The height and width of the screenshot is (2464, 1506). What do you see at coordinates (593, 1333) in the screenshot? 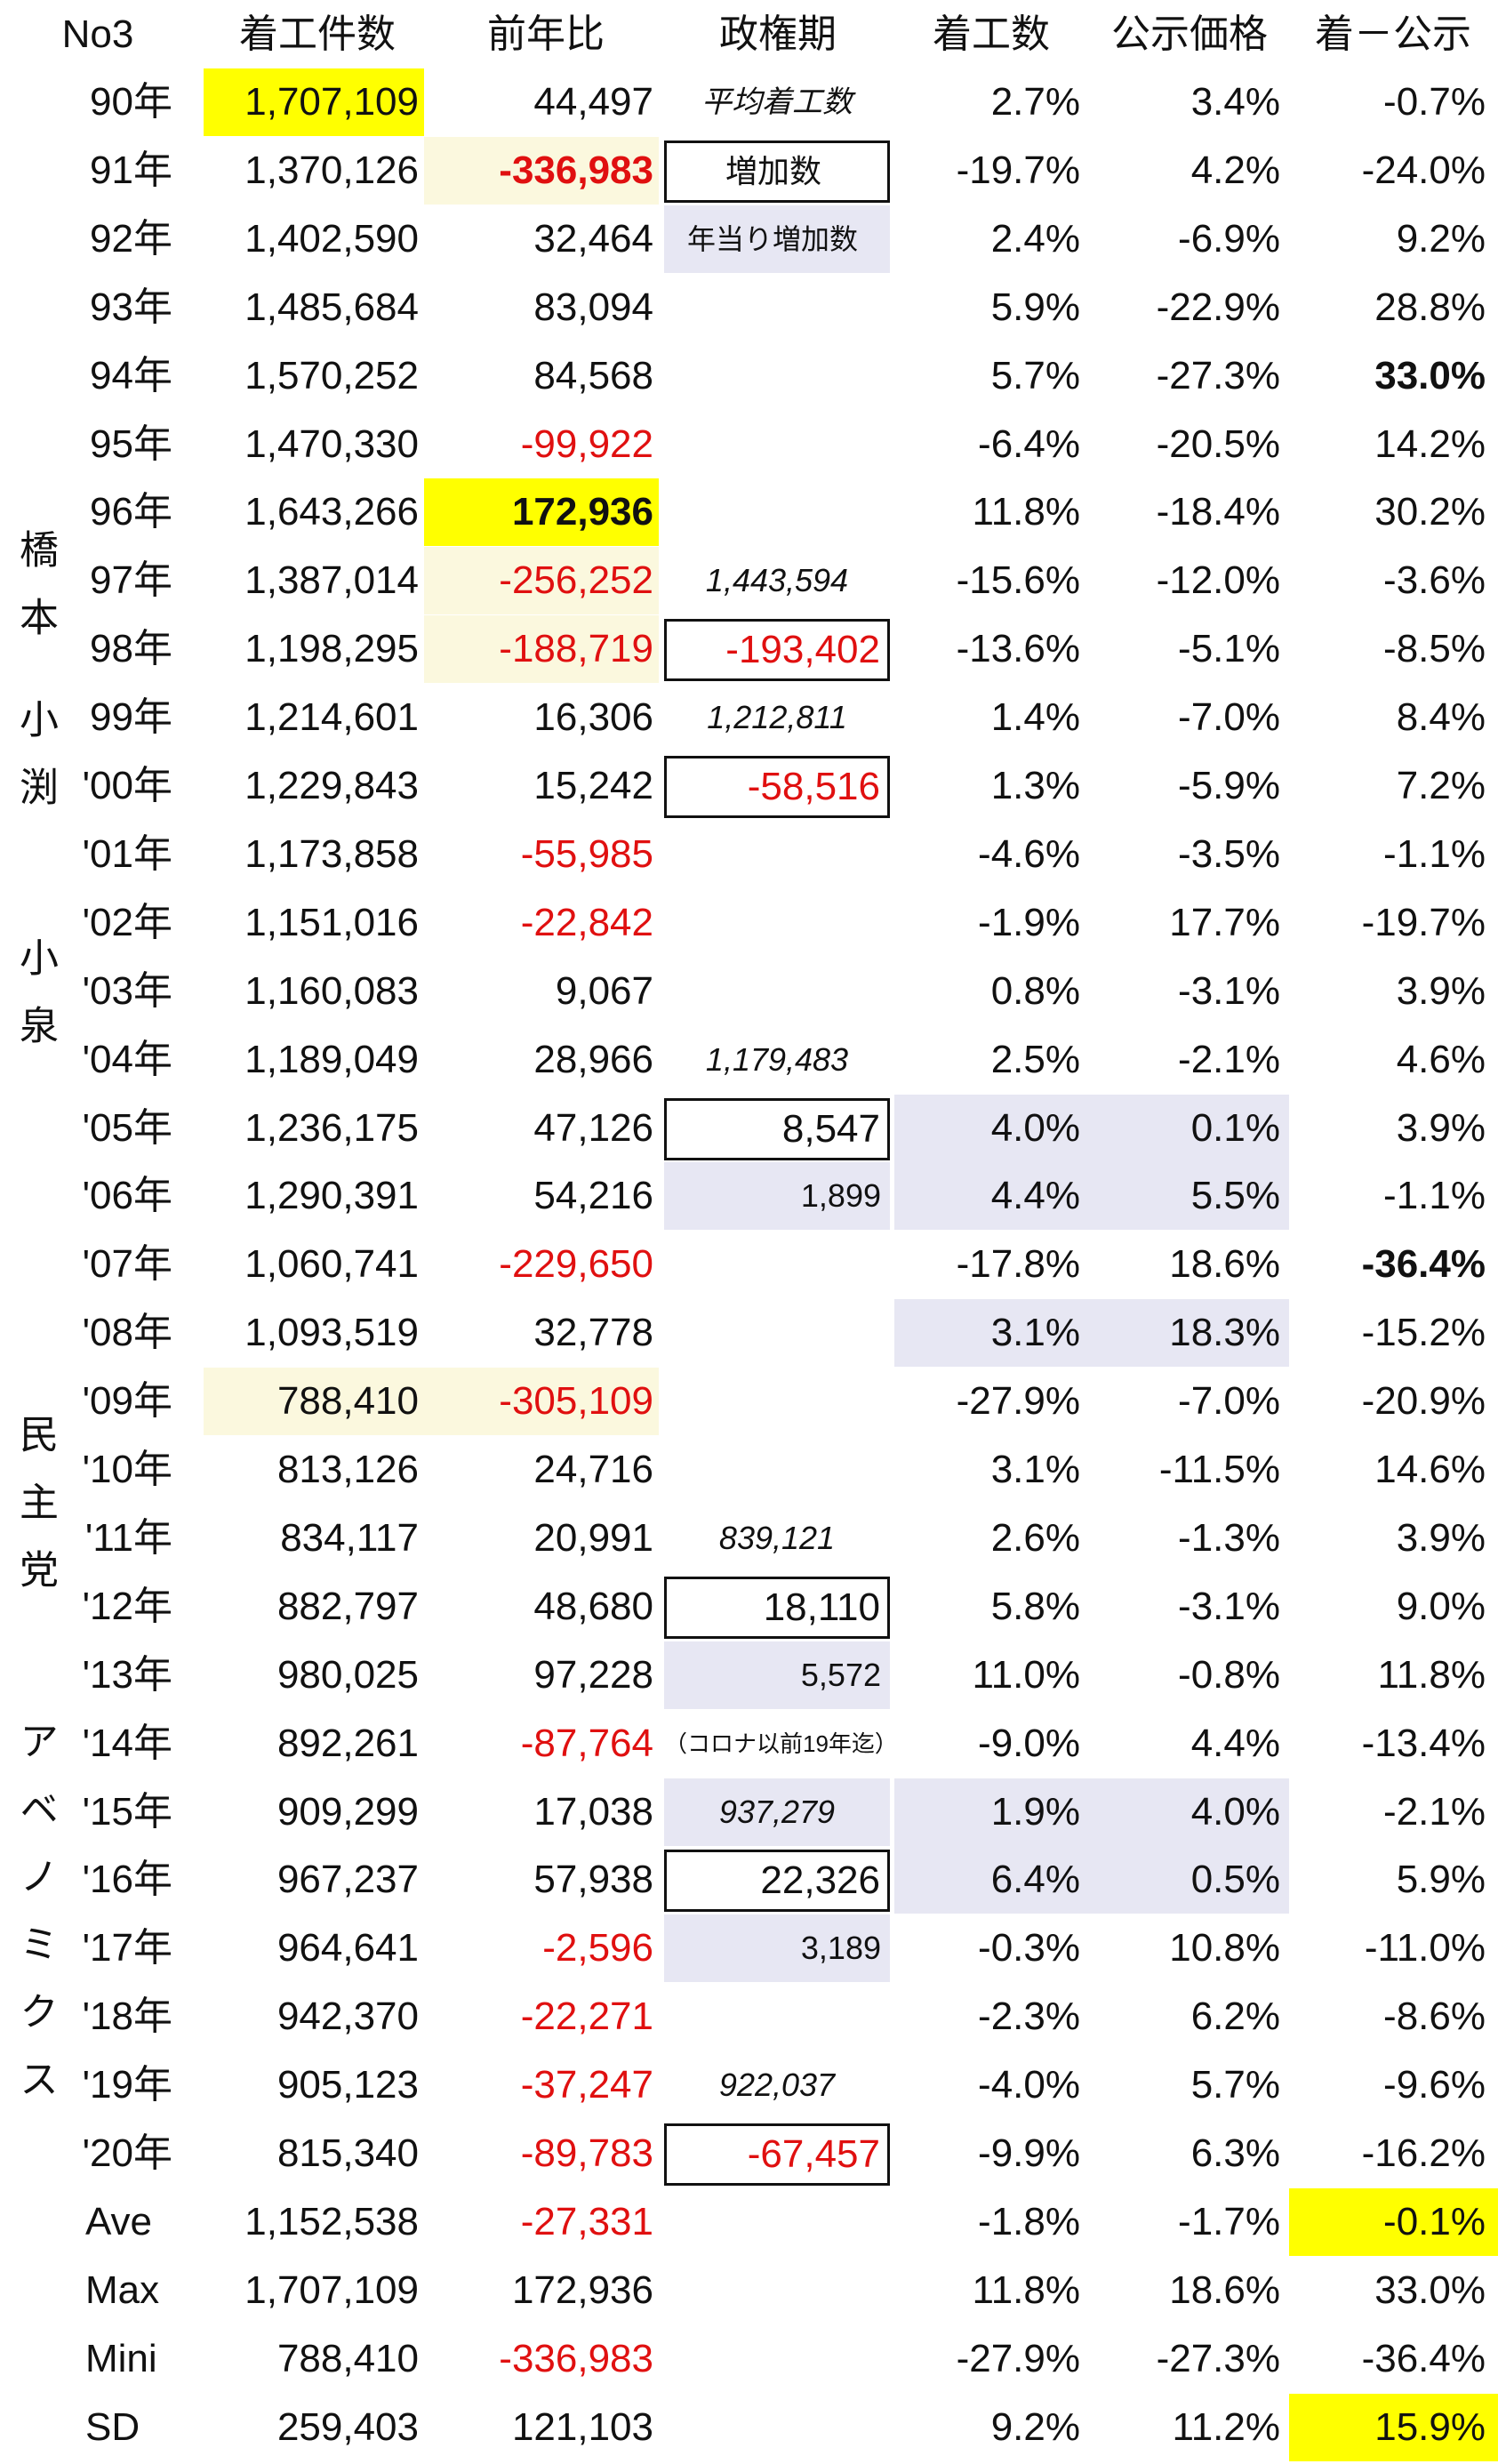
I see `yoy-change: 32,778` at bounding box center [593, 1333].